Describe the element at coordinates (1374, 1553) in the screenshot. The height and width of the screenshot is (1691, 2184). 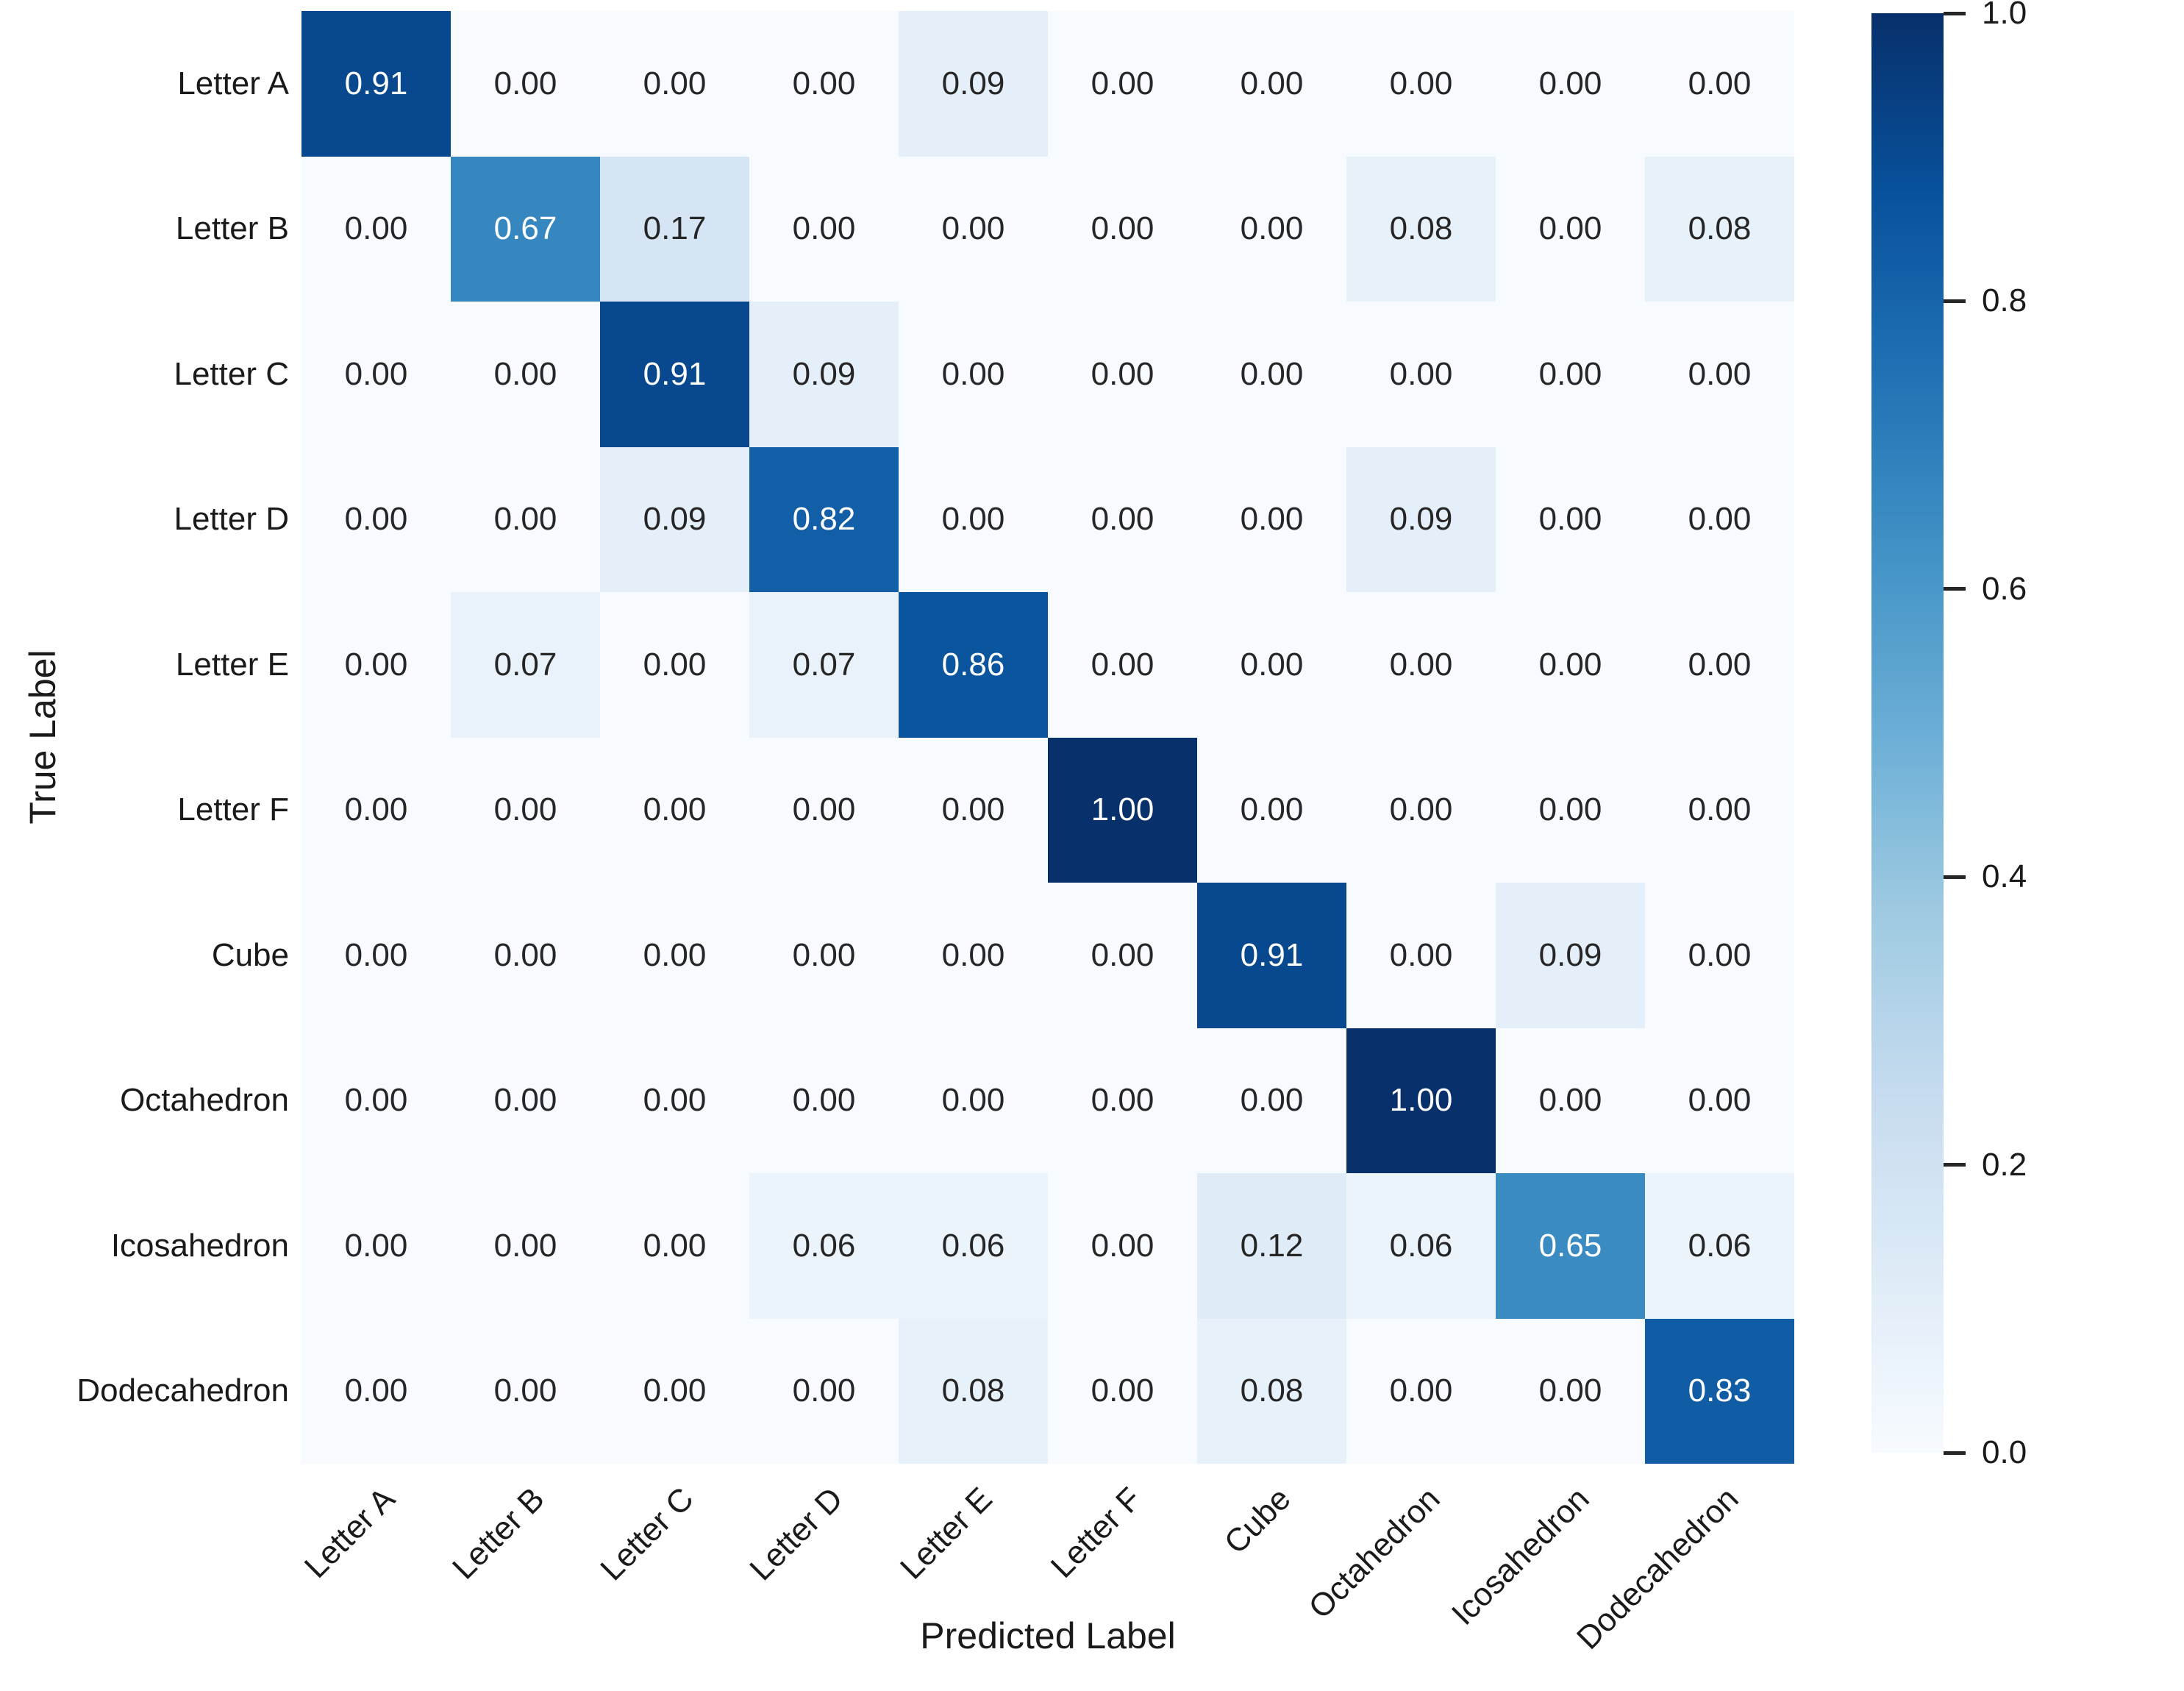
I see `x-tick-label: Octahedron` at that location.